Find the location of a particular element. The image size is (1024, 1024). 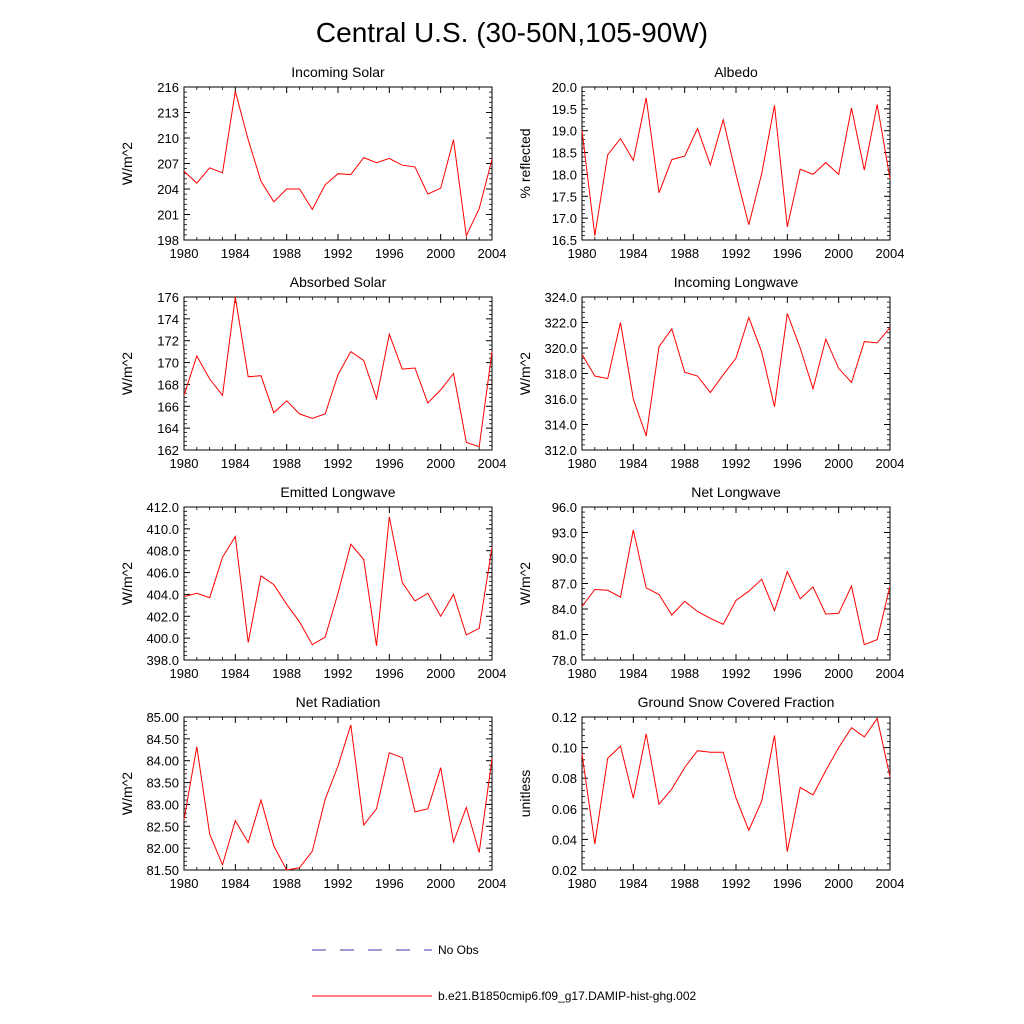

panel-2-frame is located at coordinates (736, 163).